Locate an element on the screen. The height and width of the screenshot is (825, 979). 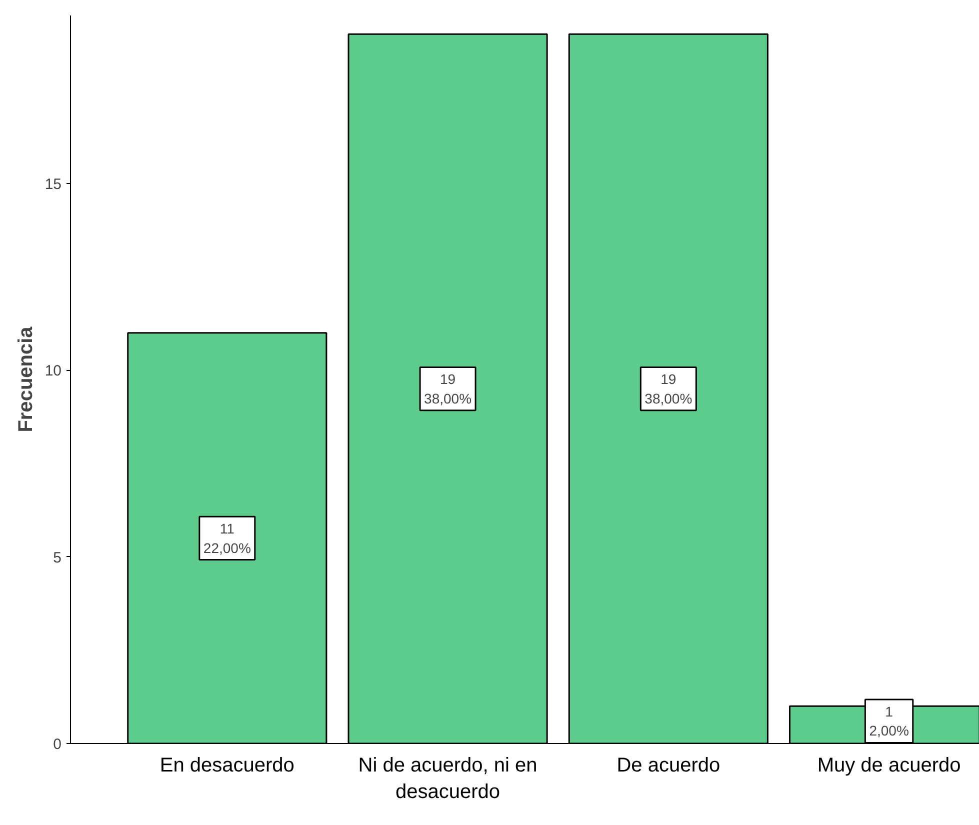
x-tick-label: Ni de acuerdo, ni en desacuerdo is located at coordinates (448, 778).